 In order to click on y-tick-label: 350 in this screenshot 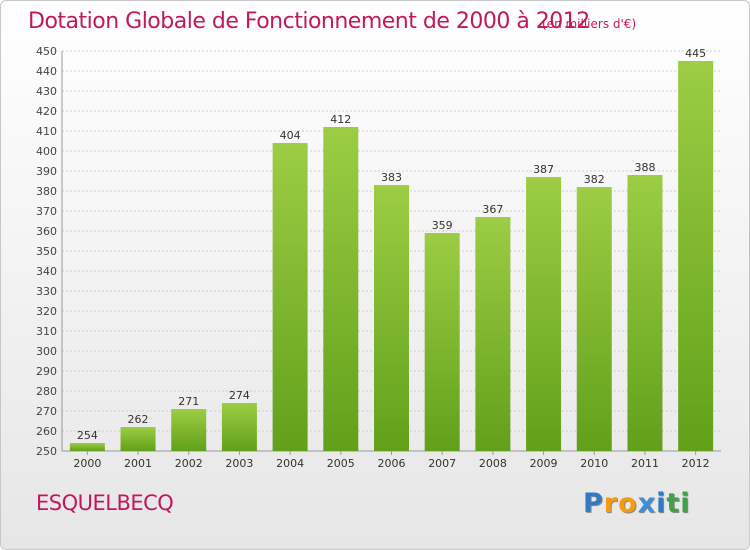, I will do `click(46, 251)`.